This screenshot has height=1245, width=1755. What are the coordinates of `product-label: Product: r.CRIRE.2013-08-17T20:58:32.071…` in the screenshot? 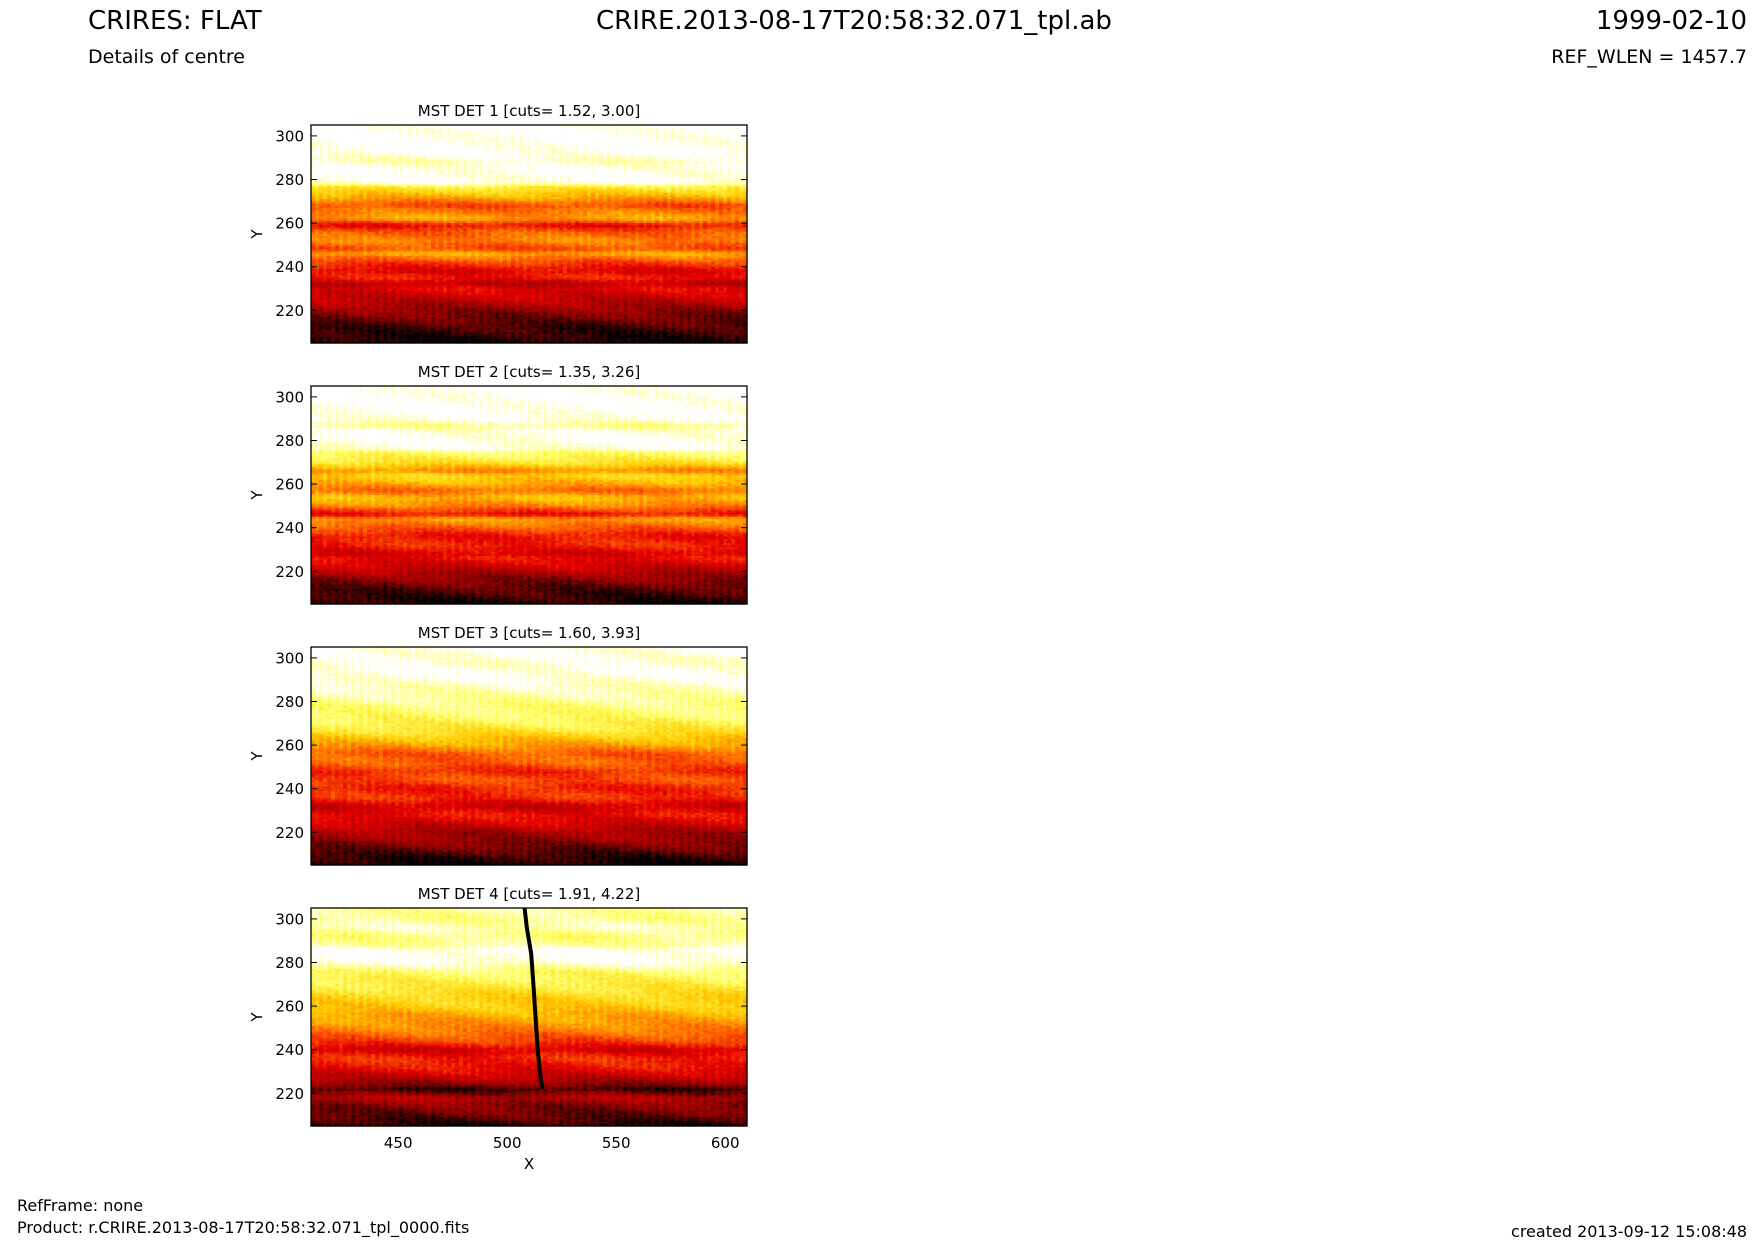 It's located at (243, 1227).